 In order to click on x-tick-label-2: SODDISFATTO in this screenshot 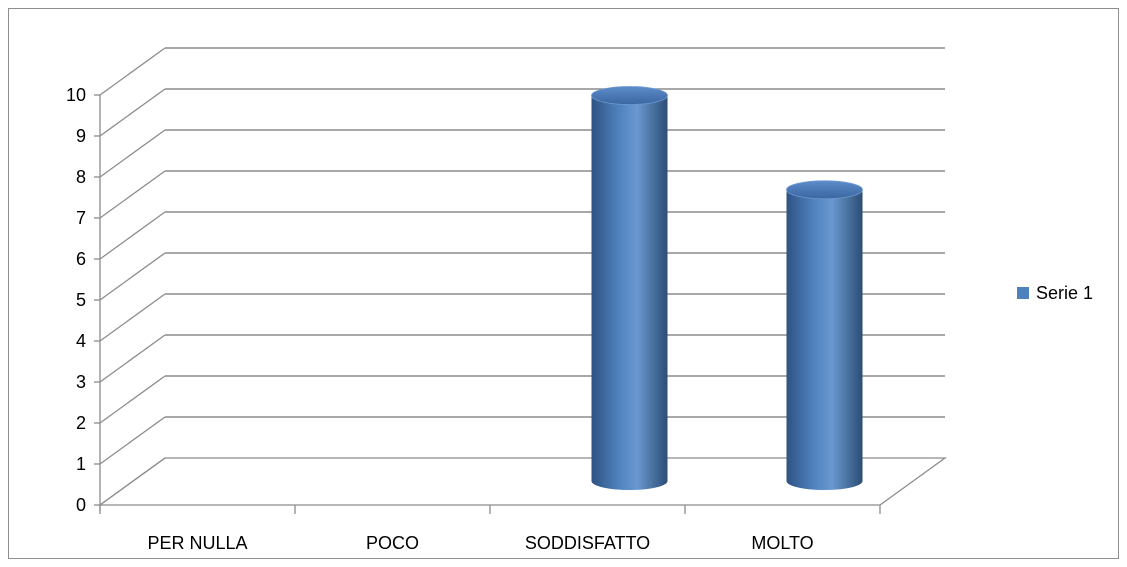, I will do `click(587, 543)`.